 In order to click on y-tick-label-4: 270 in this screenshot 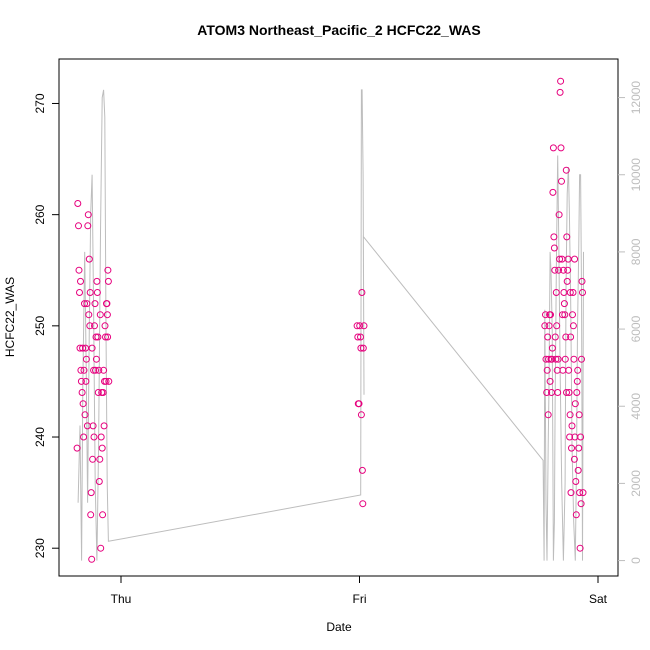, I will do `click(40, 103)`.